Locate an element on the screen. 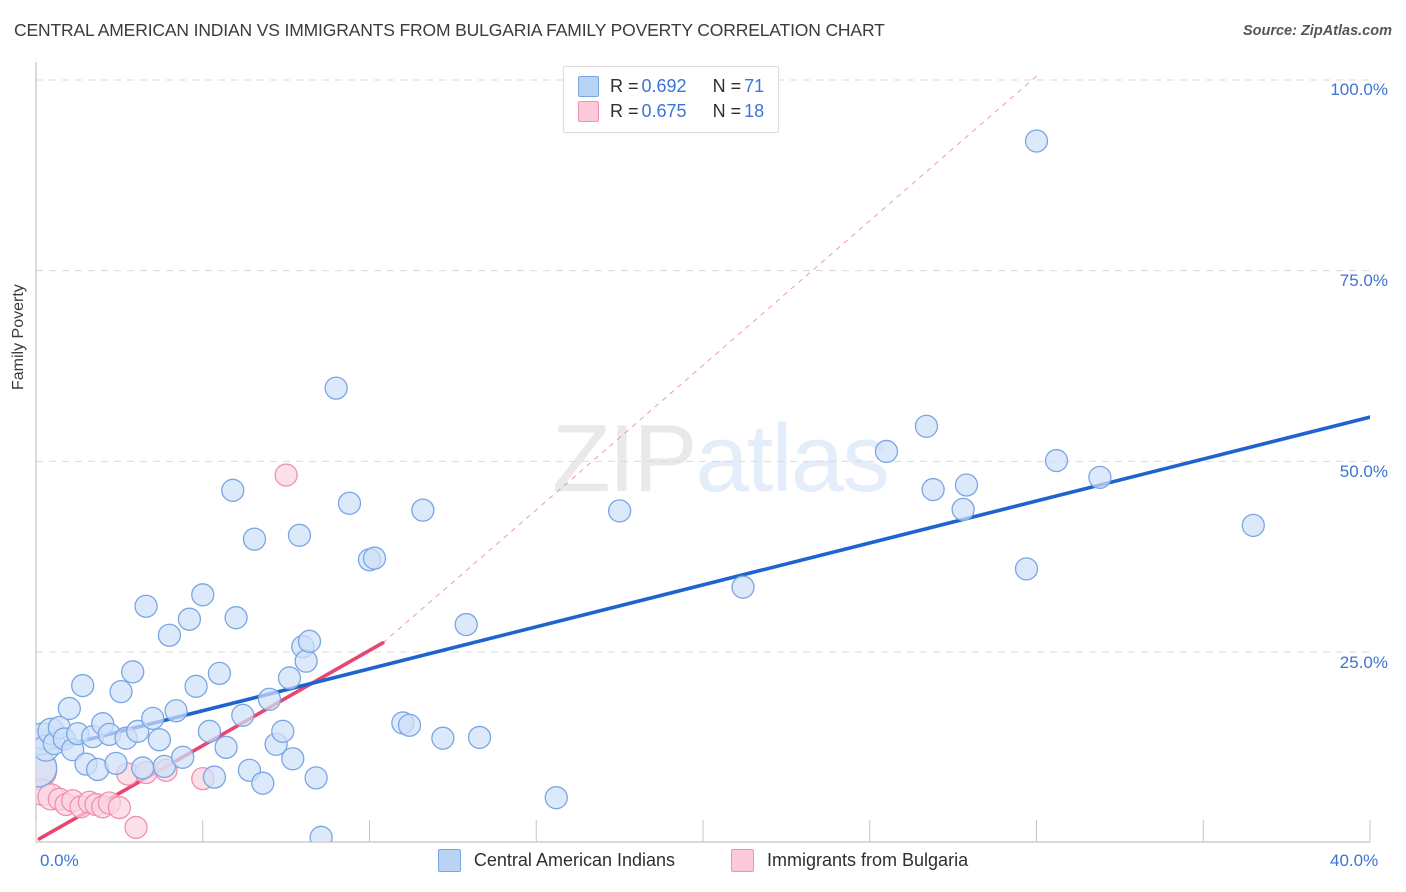 This screenshot has height=892, width=1406. n-value-blue: 71 is located at coordinates (754, 86).